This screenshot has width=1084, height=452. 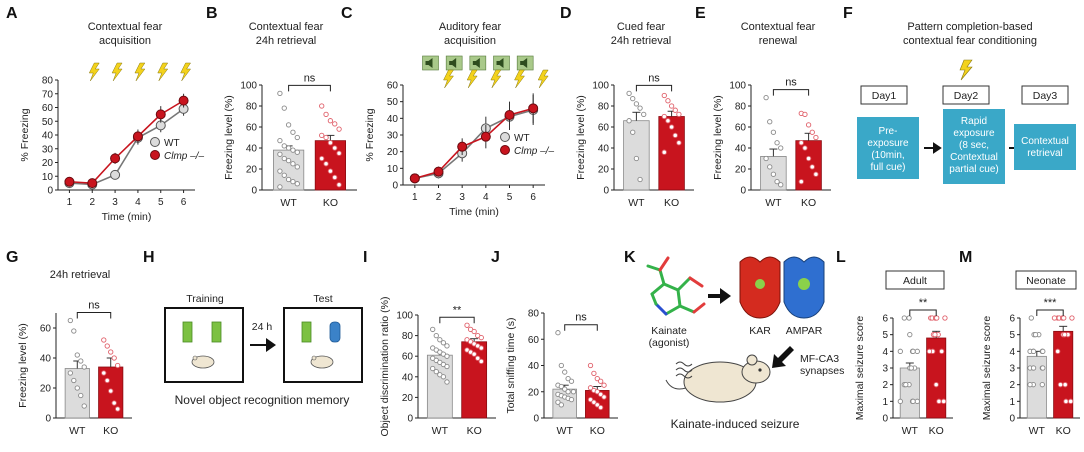 I want to click on legend-ko-label: Clmp –/–, so click(x=534, y=151).